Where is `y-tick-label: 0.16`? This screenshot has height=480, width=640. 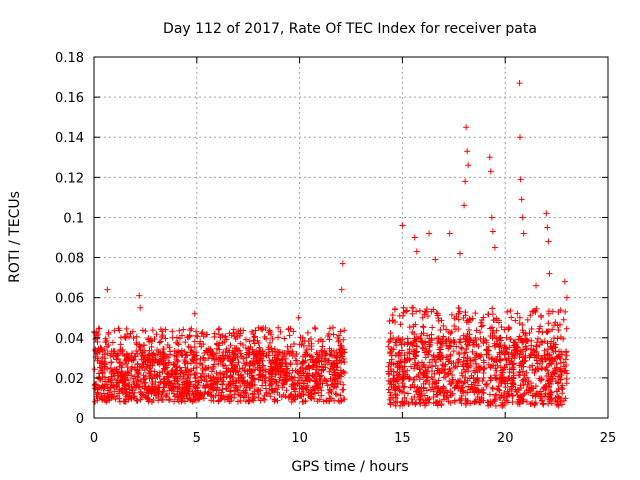 y-tick-label: 0.16 is located at coordinates (69, 98).